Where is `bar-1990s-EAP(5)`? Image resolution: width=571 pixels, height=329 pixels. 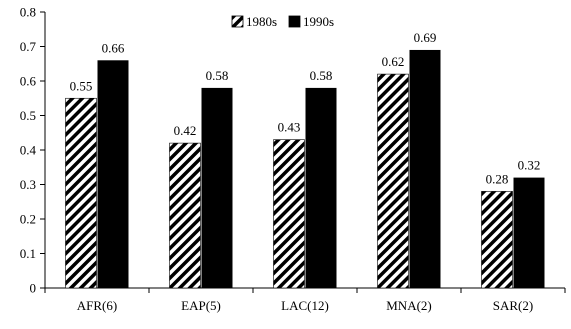
bar-1990s-EAP(5) is located at coordinates (217, 188).